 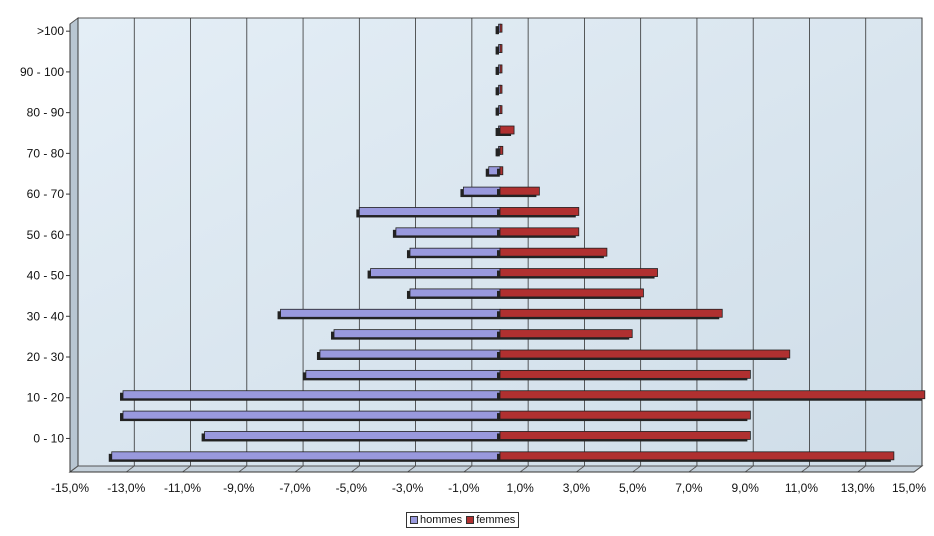 What do you see at coordinates (436, 520) in the screenshot?
I see `legend-item-hommes: hommes` at bounding box center [436, 520].